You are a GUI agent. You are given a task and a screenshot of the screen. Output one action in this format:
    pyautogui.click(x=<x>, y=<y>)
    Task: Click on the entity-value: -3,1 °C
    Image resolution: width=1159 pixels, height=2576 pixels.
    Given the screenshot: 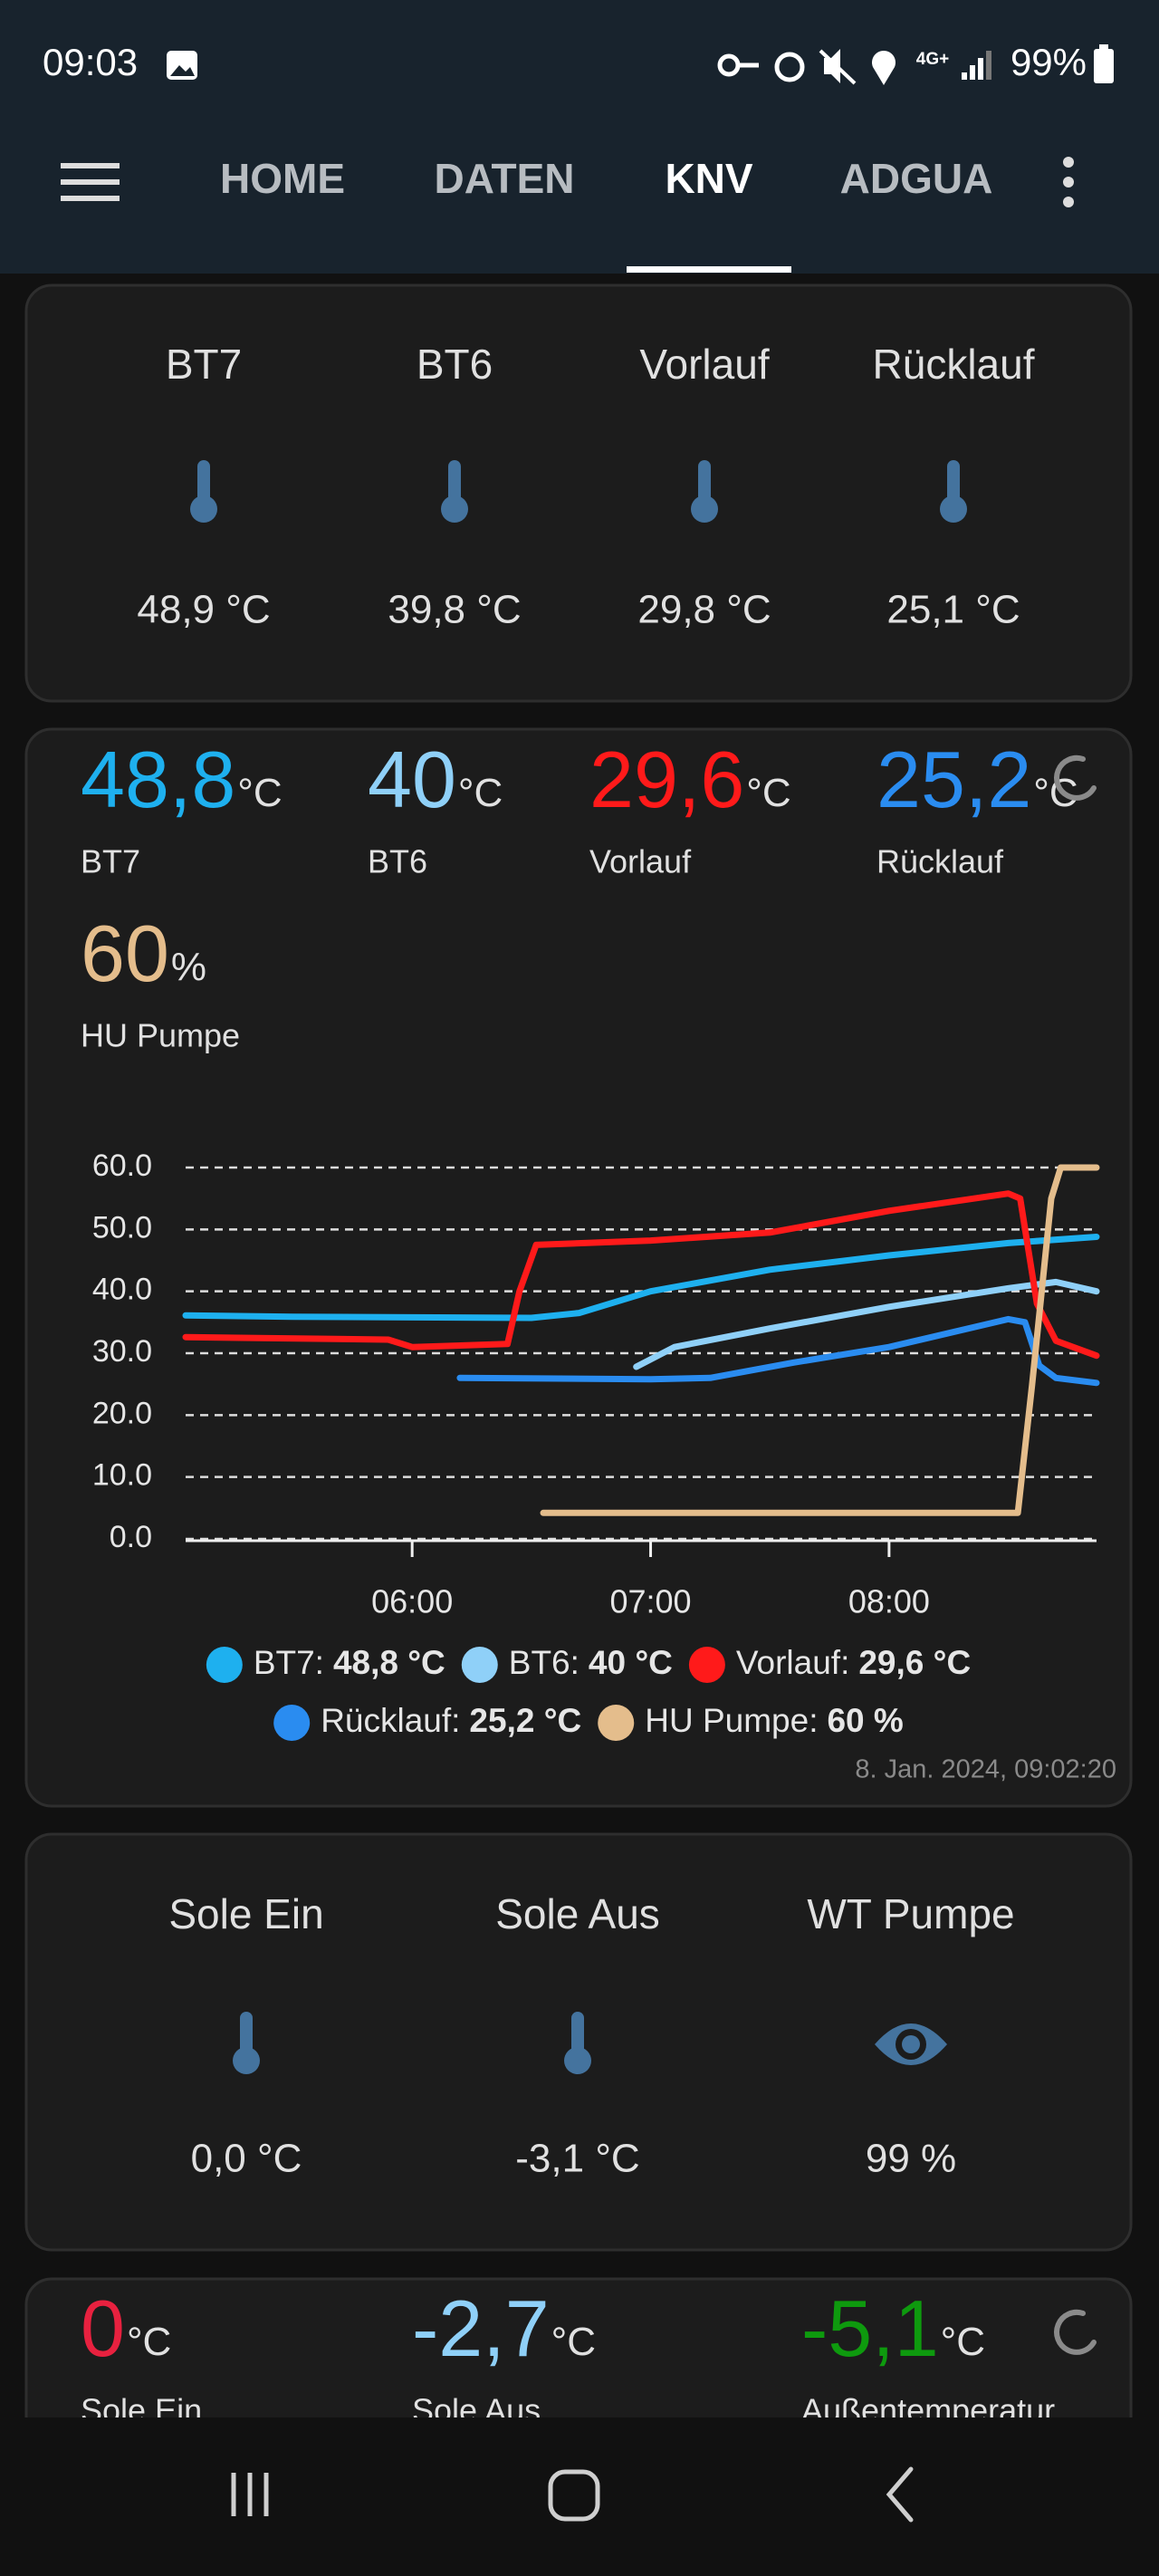 What is the action you would take?
    pyautogui.click(x=577, y=2159)
    